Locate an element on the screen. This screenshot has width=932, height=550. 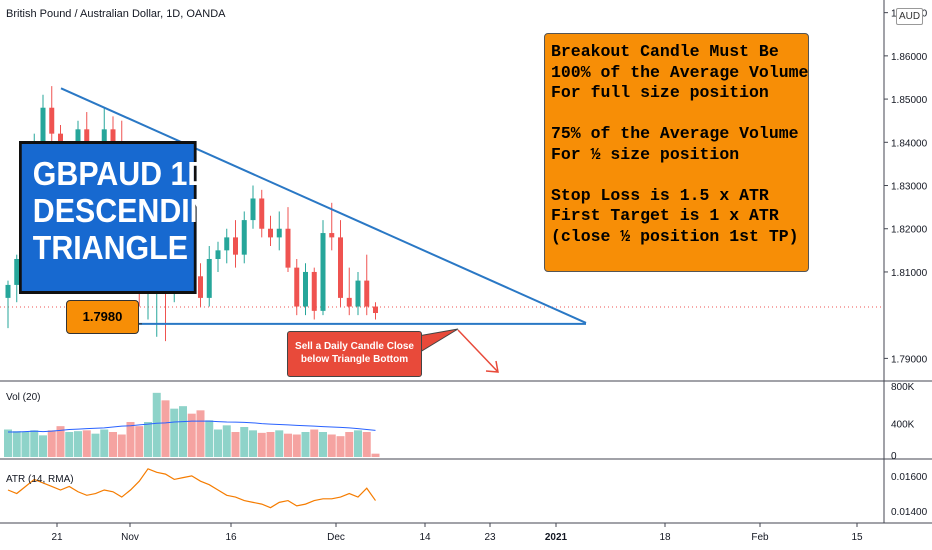
title-line: TRIANGLE is located at coordinates (110, 247).